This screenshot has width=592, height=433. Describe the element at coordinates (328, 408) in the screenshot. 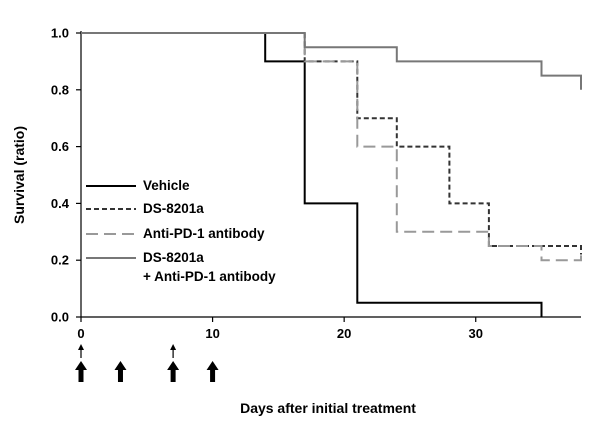

I see `x-axis-label: Days after initial treatment` at that location.